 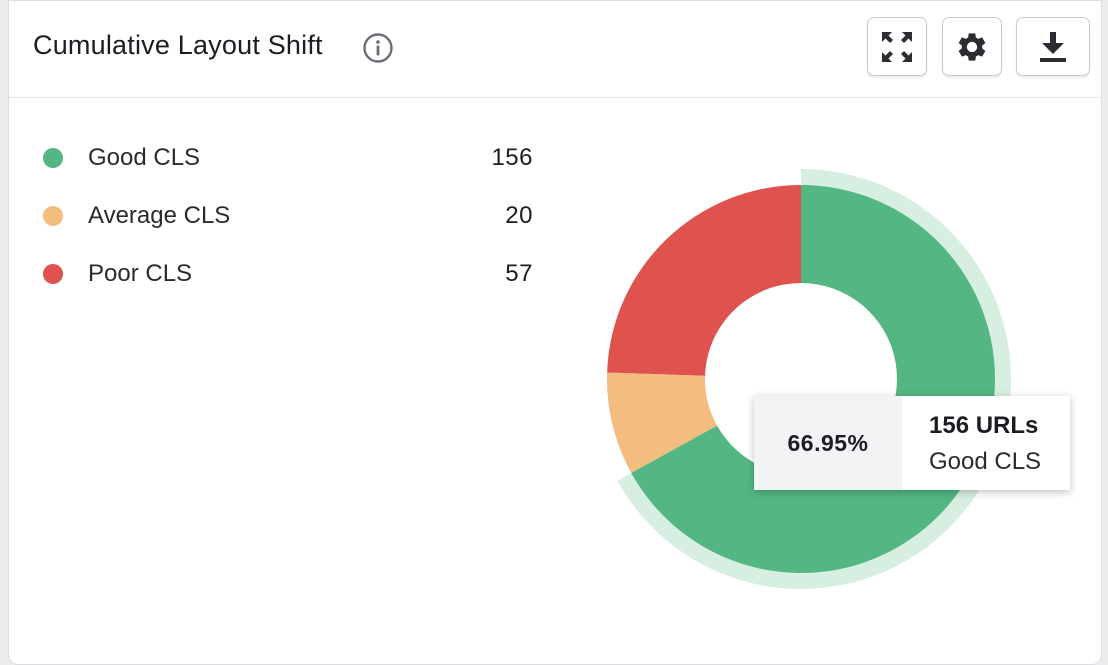 I want to click on slice-poor-cls, so click(x=704, y=280).